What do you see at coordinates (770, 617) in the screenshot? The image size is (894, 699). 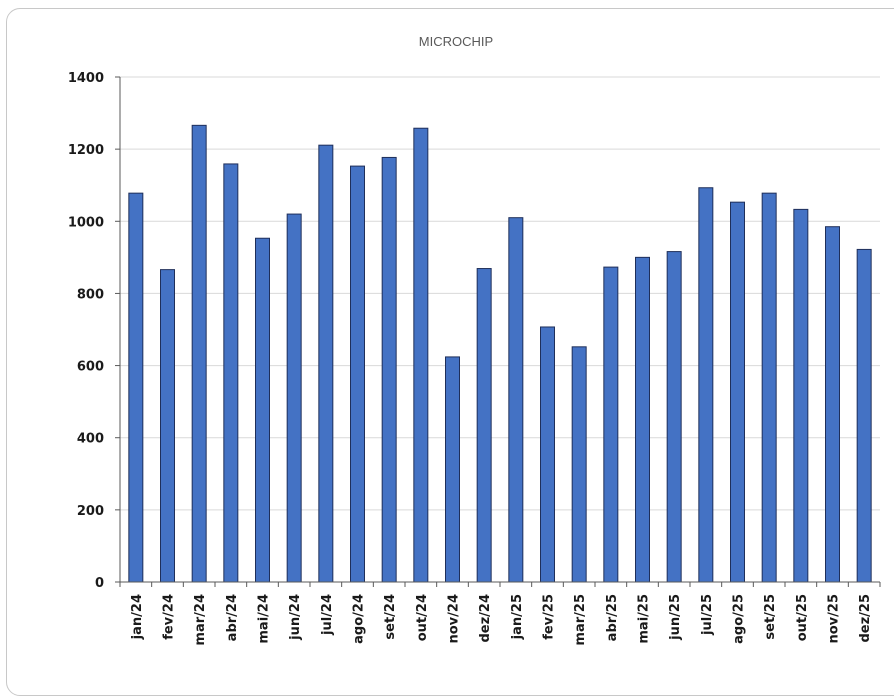 I see `x-tick-label: set/25` at bounding box center [770, 617].